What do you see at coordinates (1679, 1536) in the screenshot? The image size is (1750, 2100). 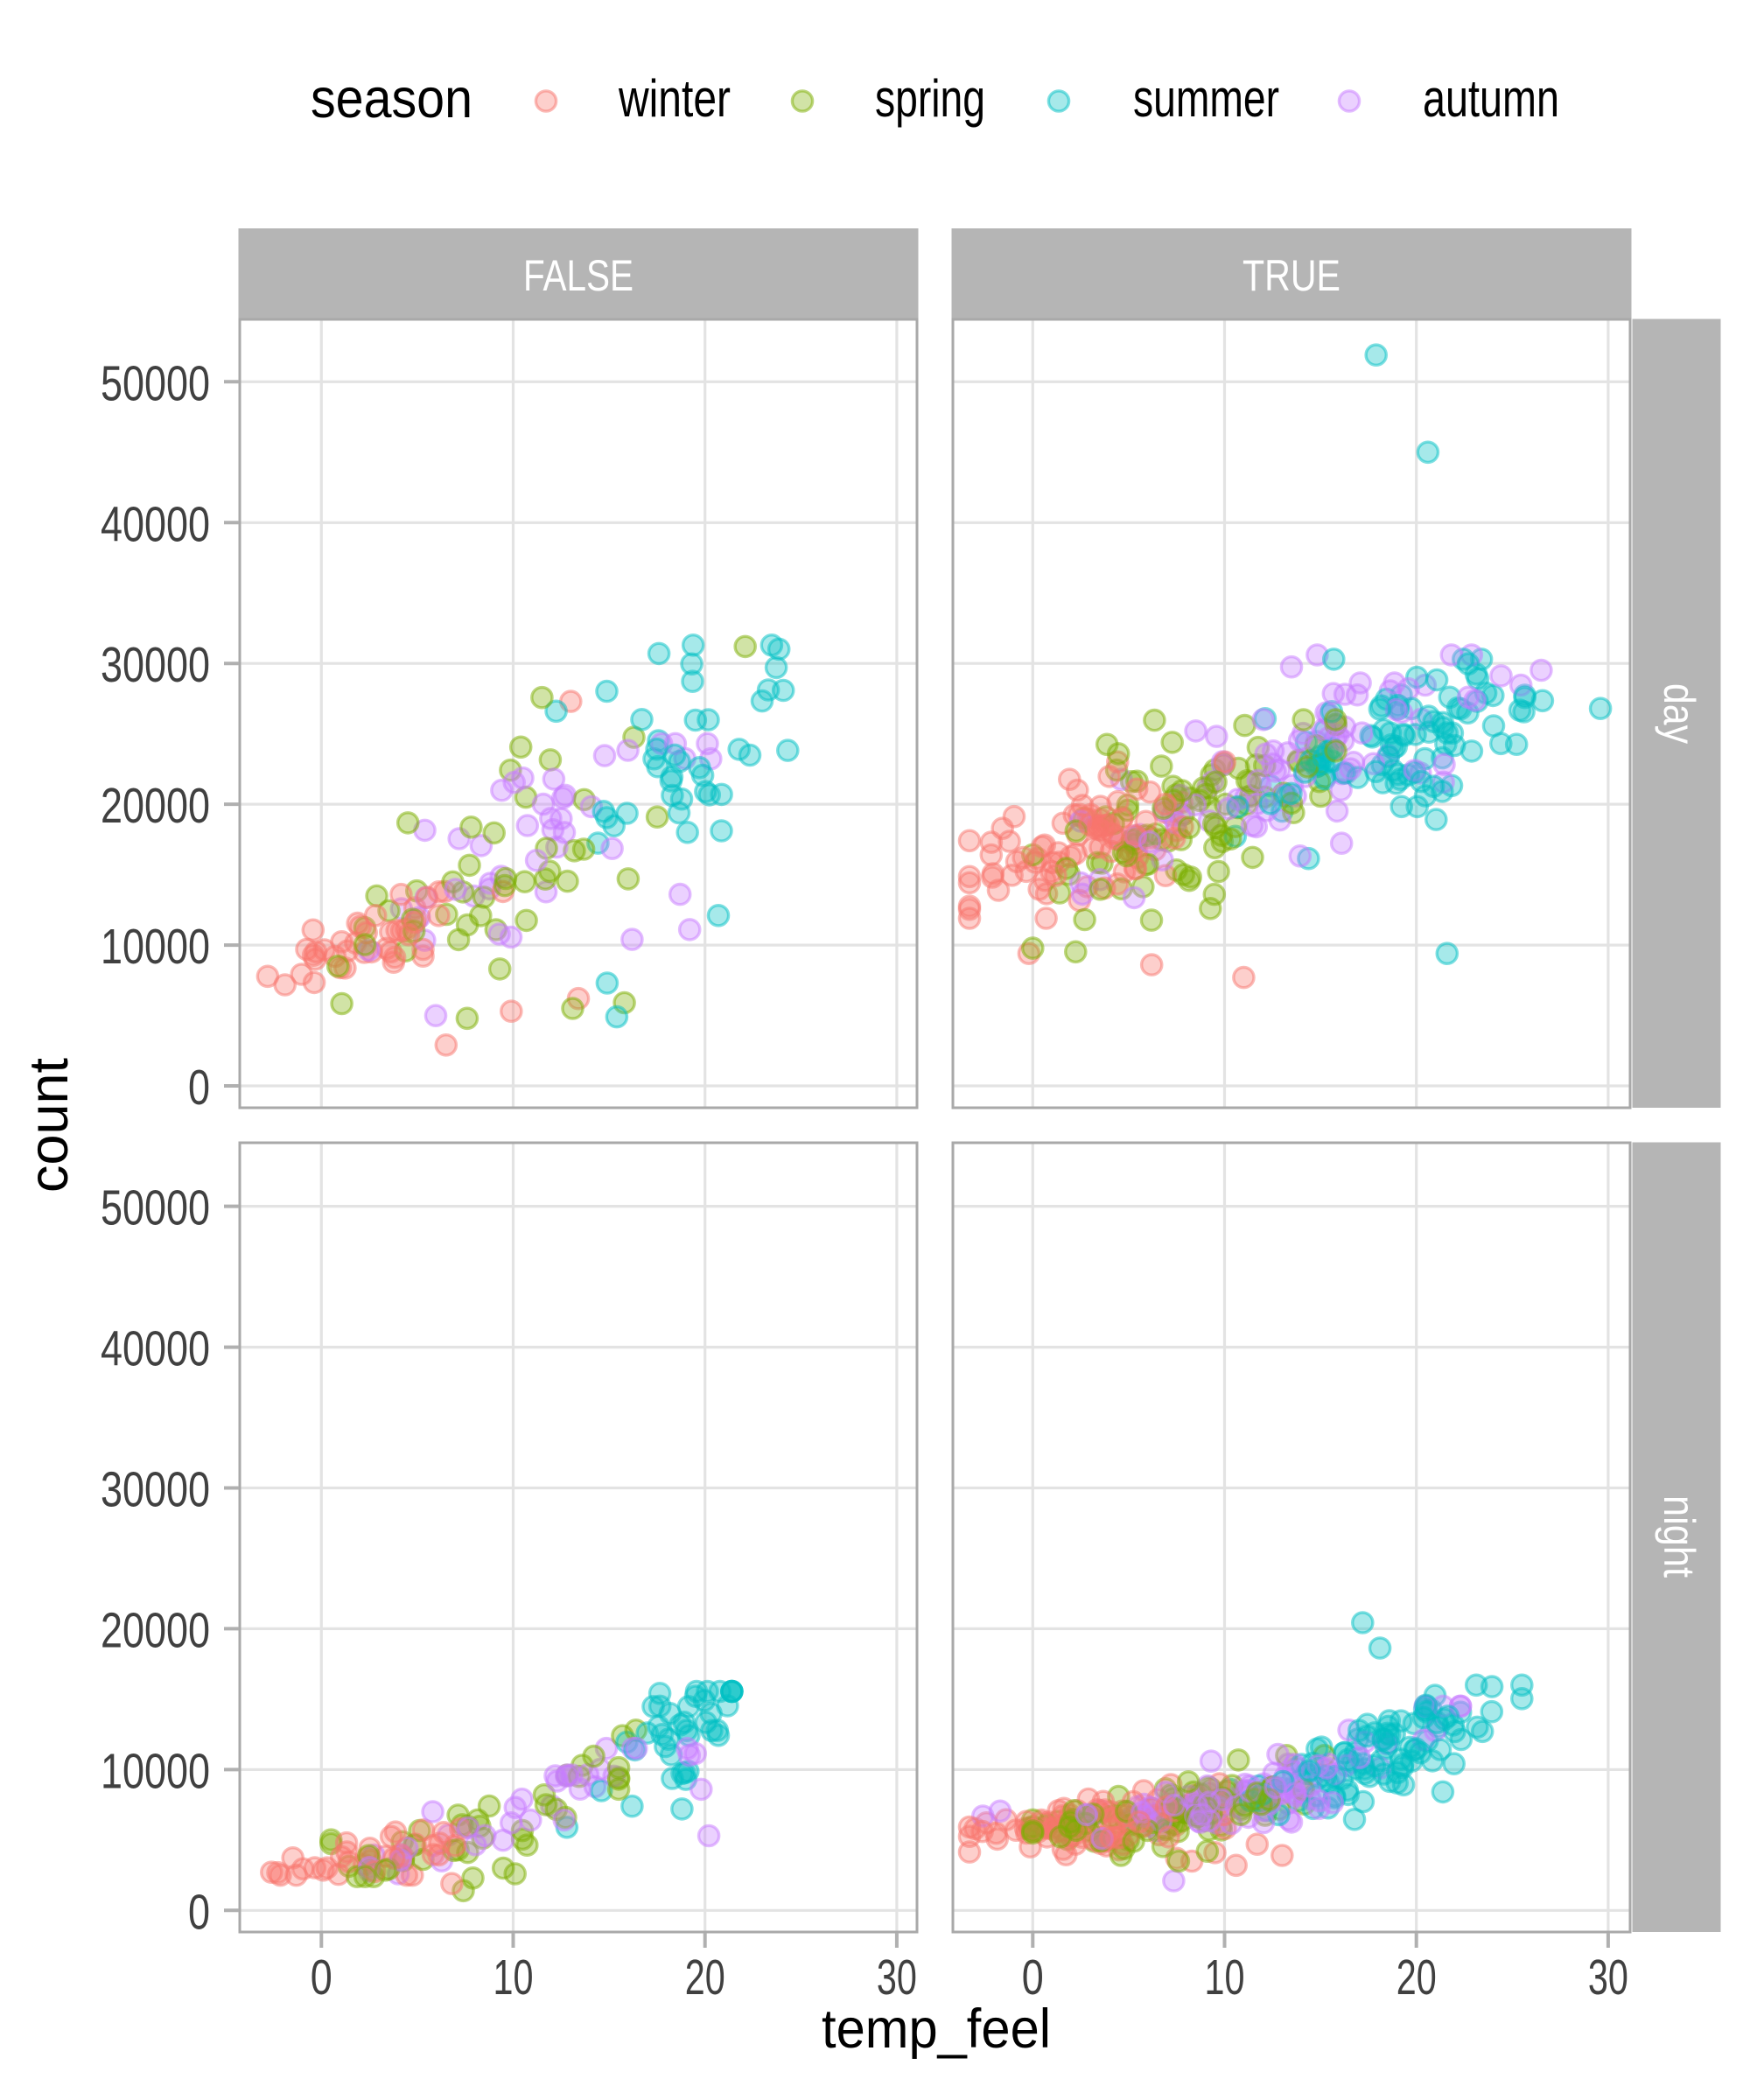 I see `svg-text: night` at bounding box center [1679, 1536].